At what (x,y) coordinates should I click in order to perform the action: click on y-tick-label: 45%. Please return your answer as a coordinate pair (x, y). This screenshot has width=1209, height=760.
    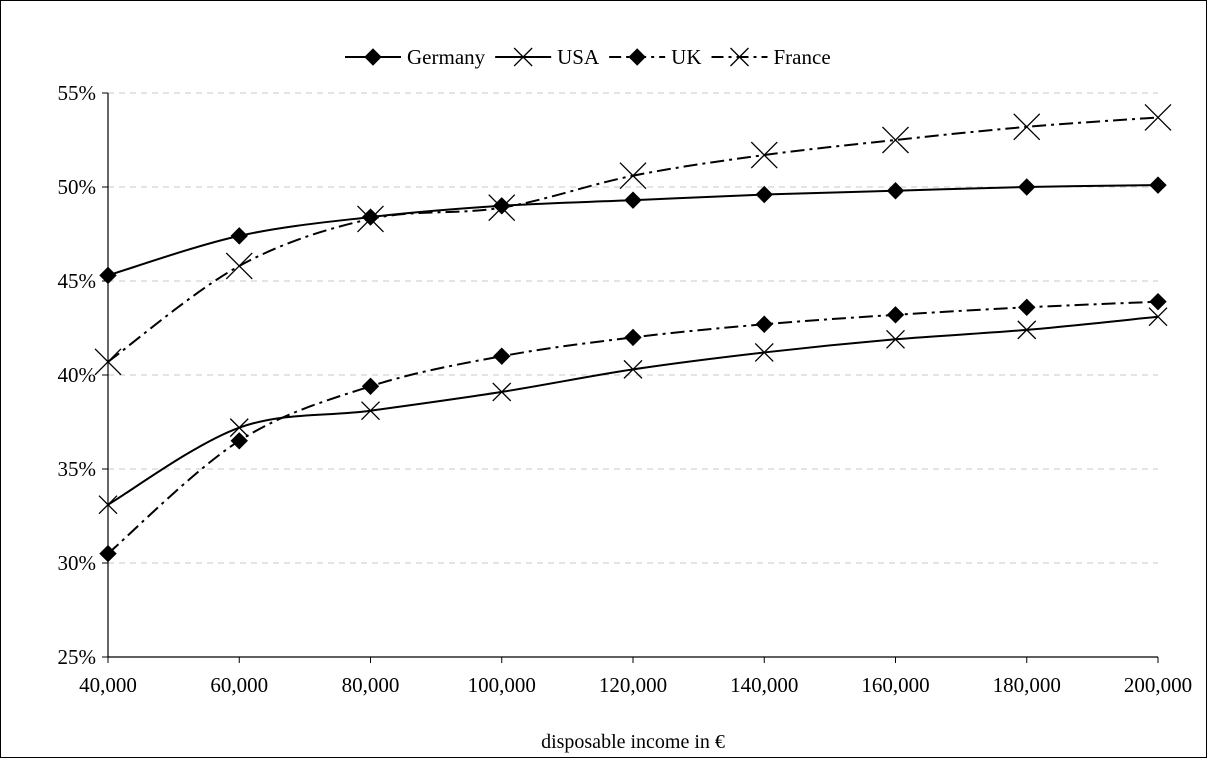
    Looking at the image, I should click on (77, 281).